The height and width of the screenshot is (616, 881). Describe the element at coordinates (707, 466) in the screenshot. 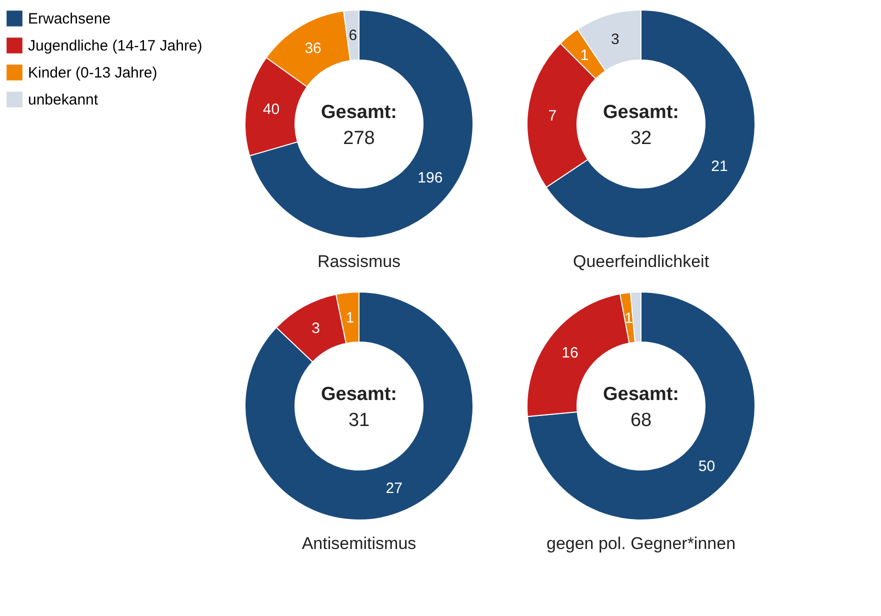

I see `data-label: 50` at that location.